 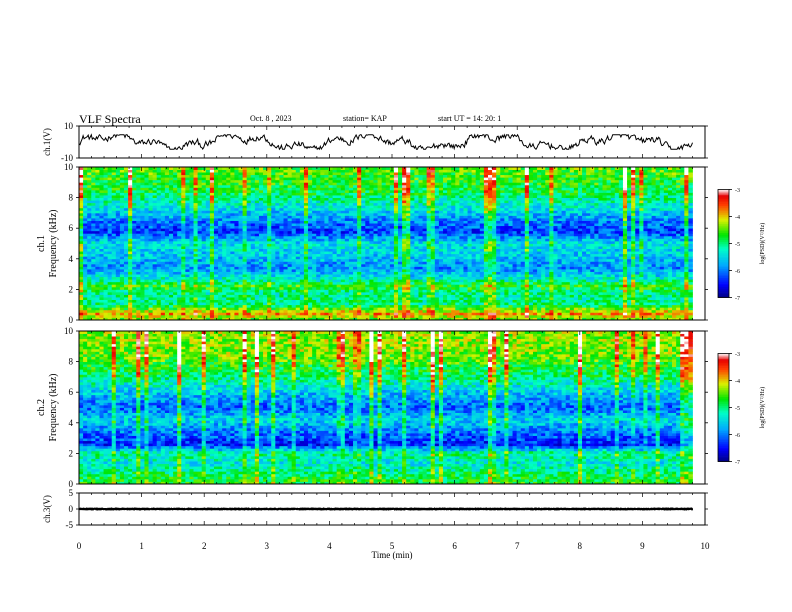 What do you see at coordinates (365, 118) in the screenshot?
I see `station-label: station= KAP` at bounding box center [365, 118].